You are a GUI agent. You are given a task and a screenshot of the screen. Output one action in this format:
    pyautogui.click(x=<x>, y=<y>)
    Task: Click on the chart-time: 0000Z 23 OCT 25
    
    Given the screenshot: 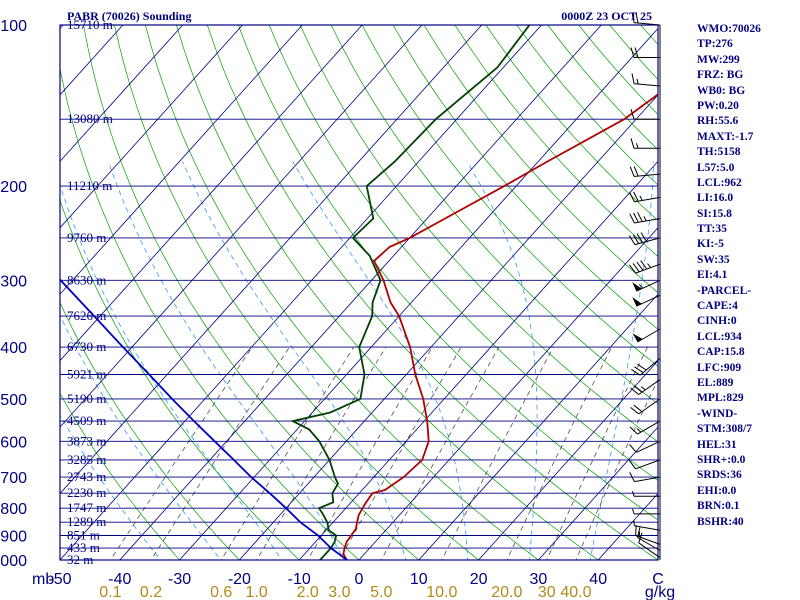 What is the action you would take?
    pyautogui.click(x=606, y=16)
    